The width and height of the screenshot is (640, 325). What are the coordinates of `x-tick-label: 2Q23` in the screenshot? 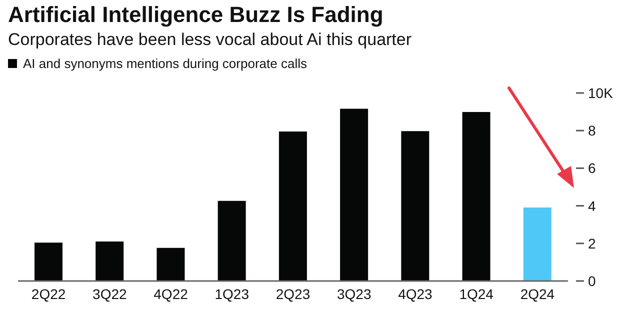 It's located at (293, 294).